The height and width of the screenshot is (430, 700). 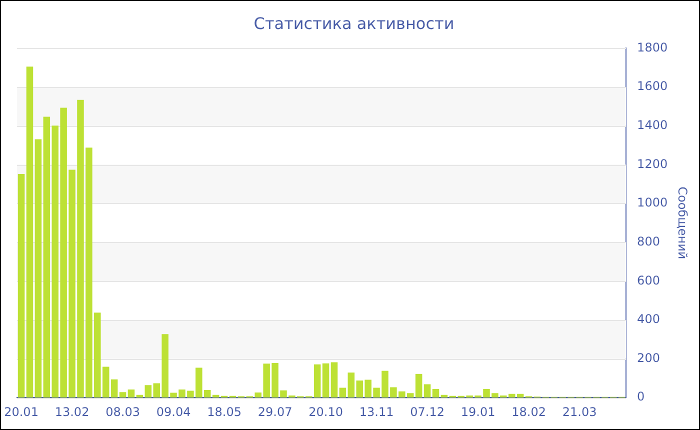 I want to click on x-tick-label: 18.05, so click(x=224, y=411).